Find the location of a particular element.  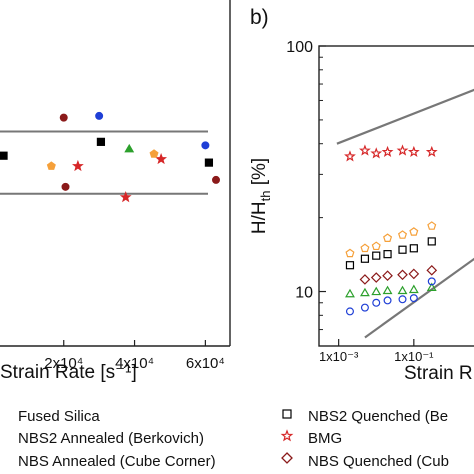

panel-a-x-axis-label: Strain Rate [s⁻¹] is located at coordinates (68, 372).